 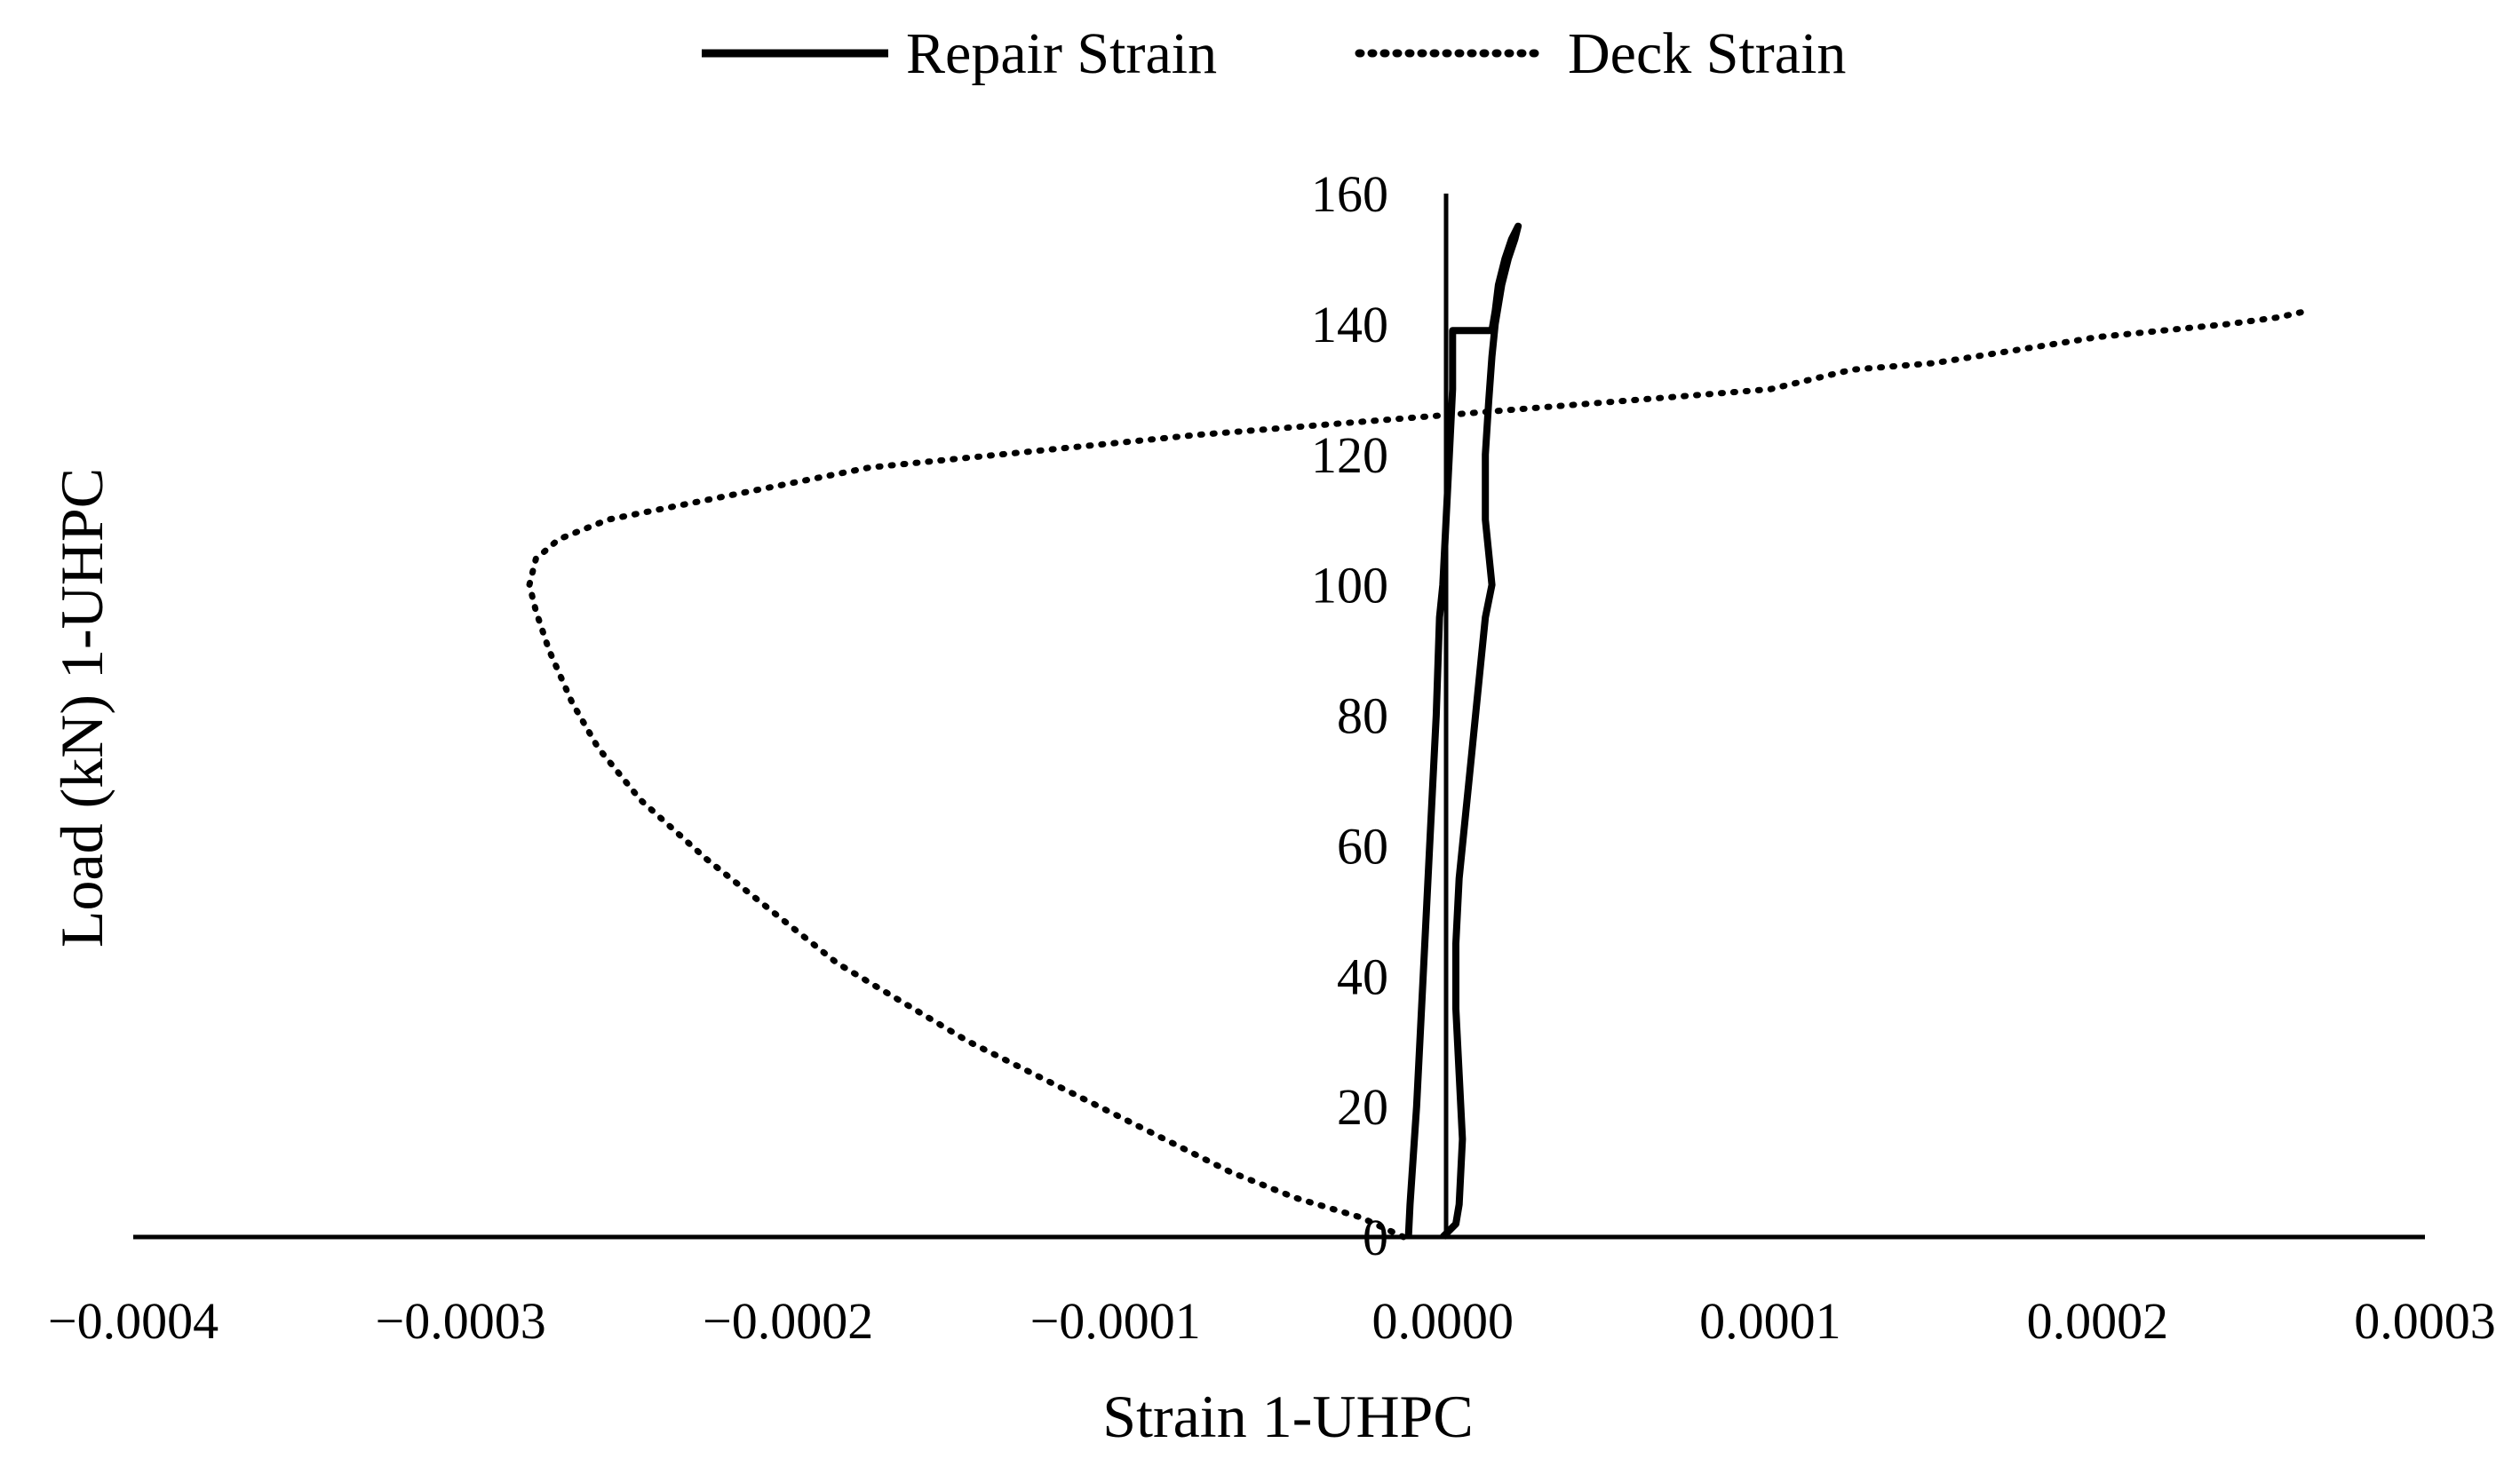 I want to click on y-tick-label: 160, so click(x=1350, y=194).